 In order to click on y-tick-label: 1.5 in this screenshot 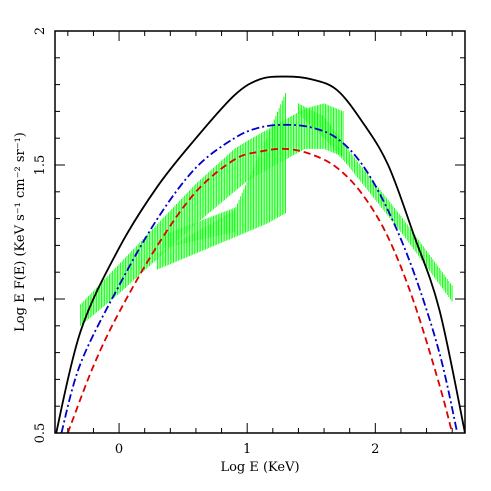, I will do `click(40, 165)`.